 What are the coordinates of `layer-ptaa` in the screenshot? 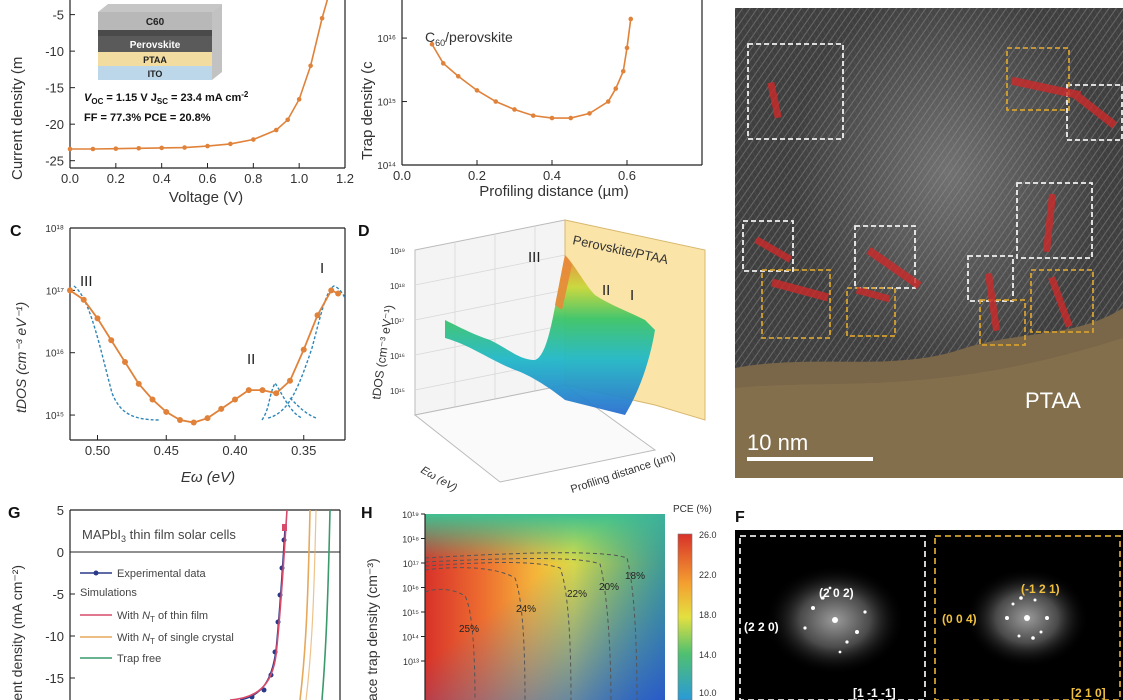 It's located at (155, 59).